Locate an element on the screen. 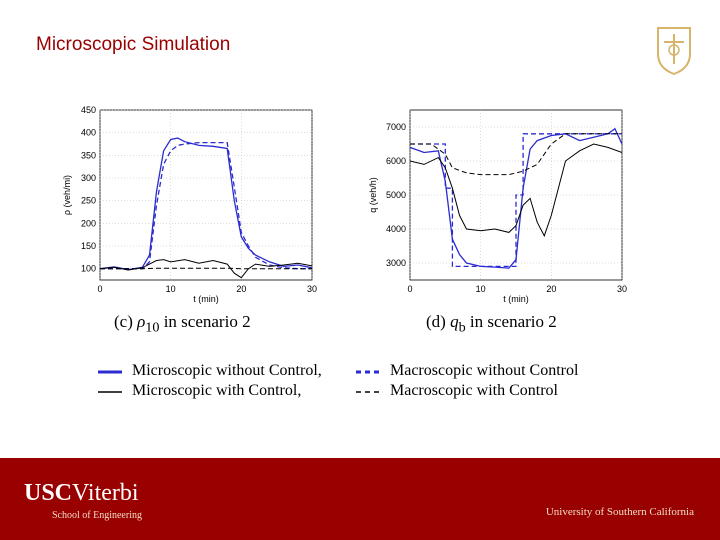 The height and width of the screenshot is (540, 720). caption-left: (c) ρ10 in scenario 2 is located at coordinates (182, 324).